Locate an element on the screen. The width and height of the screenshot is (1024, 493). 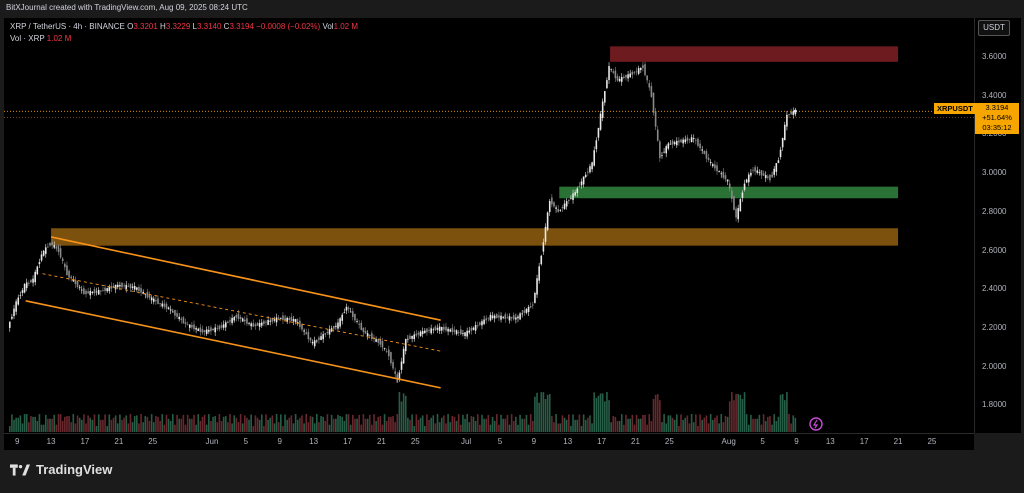
time-tick-label: 21 is located at coordinates (119, 441).